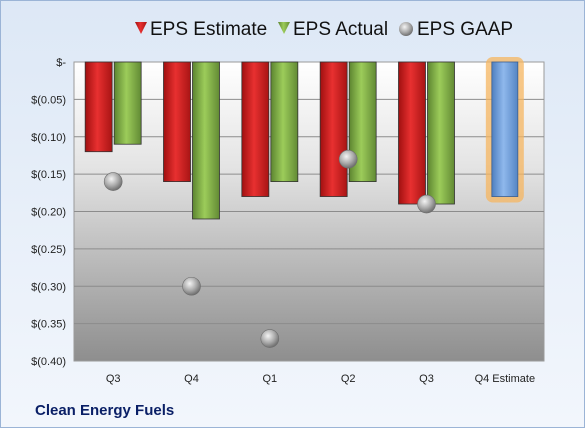 This screenshot has width=587, height=431. I want to click on legend-item-eps-actual: EPS Actual, so click(333, 29).